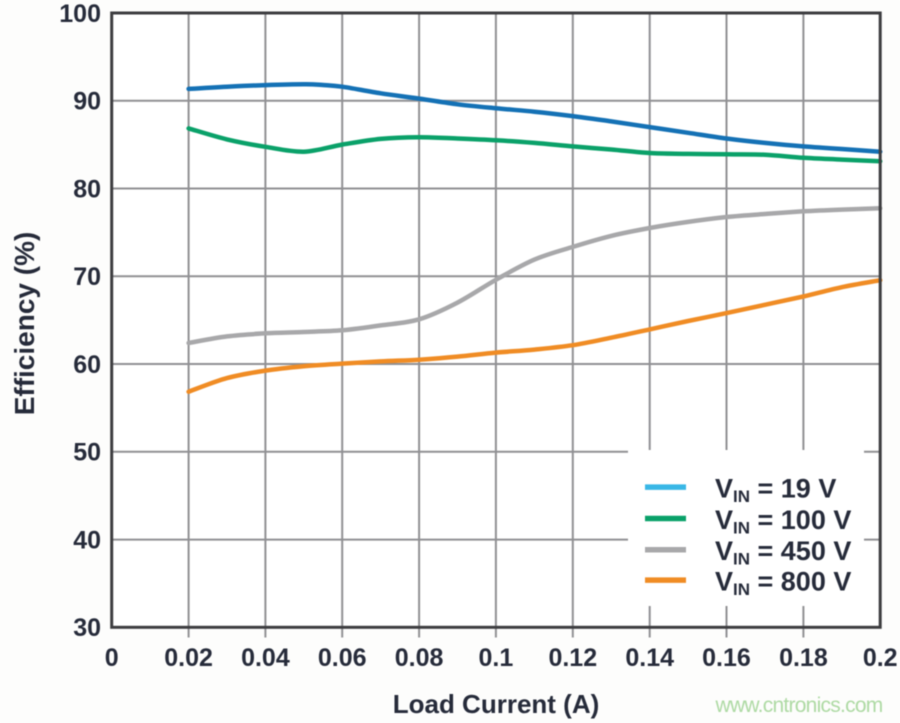  I want to click on svg-text: 0.18, so click(803, 658).